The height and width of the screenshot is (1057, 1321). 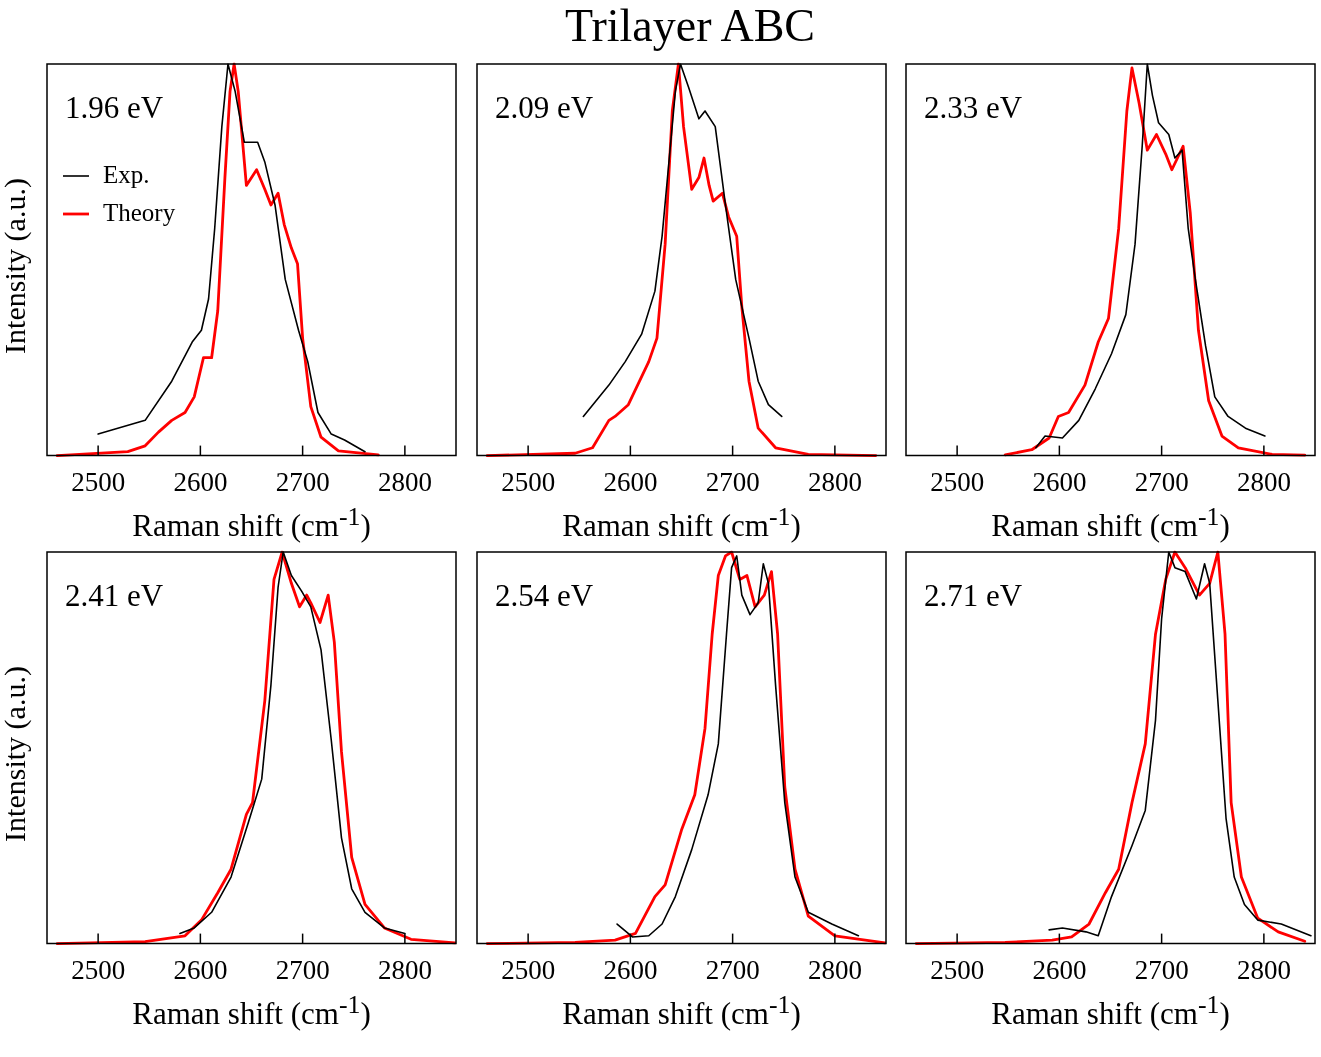 I want to click on annotation: 2.54 eV, so click(x=544, y=595).